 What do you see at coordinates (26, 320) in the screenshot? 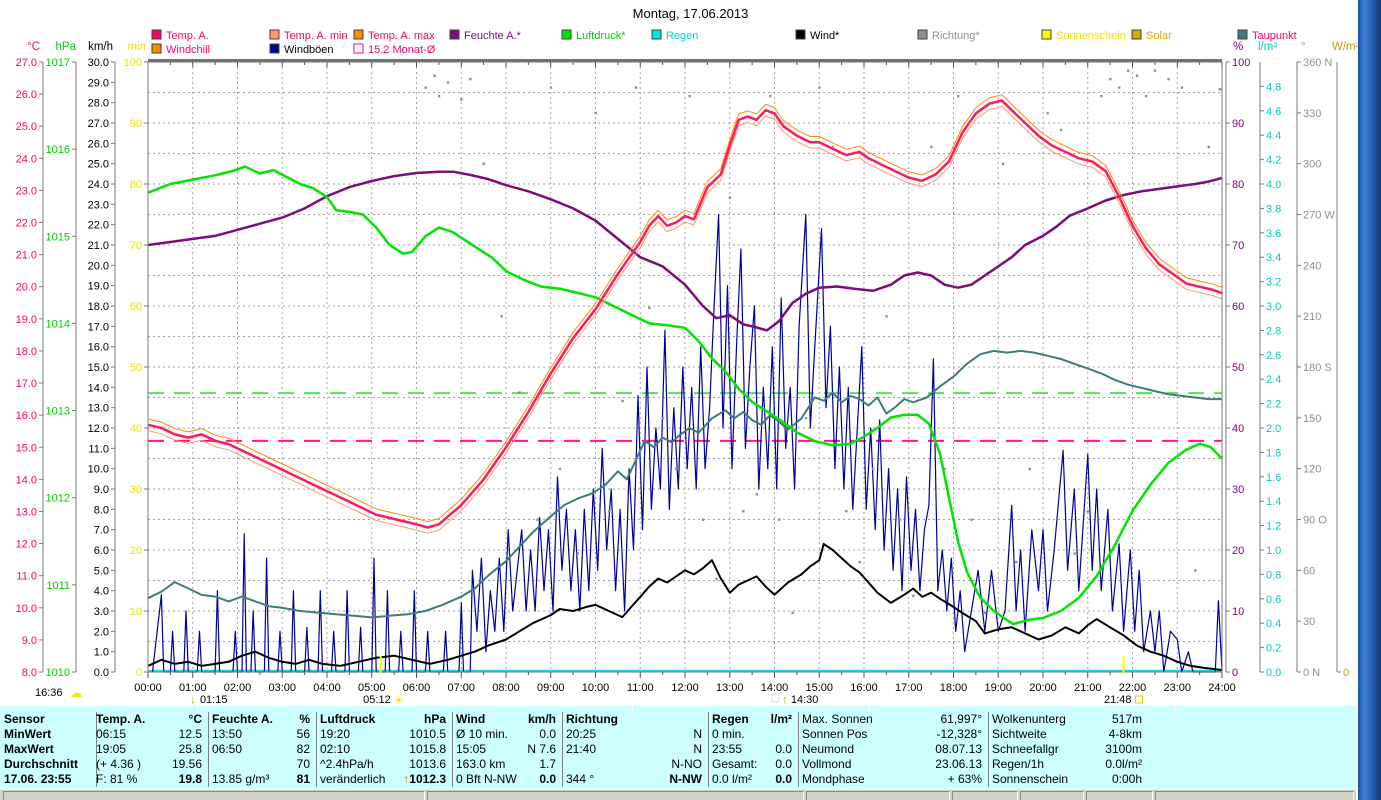
I see `axis-tick-label: 19.0` at bounding box center [26, 320].